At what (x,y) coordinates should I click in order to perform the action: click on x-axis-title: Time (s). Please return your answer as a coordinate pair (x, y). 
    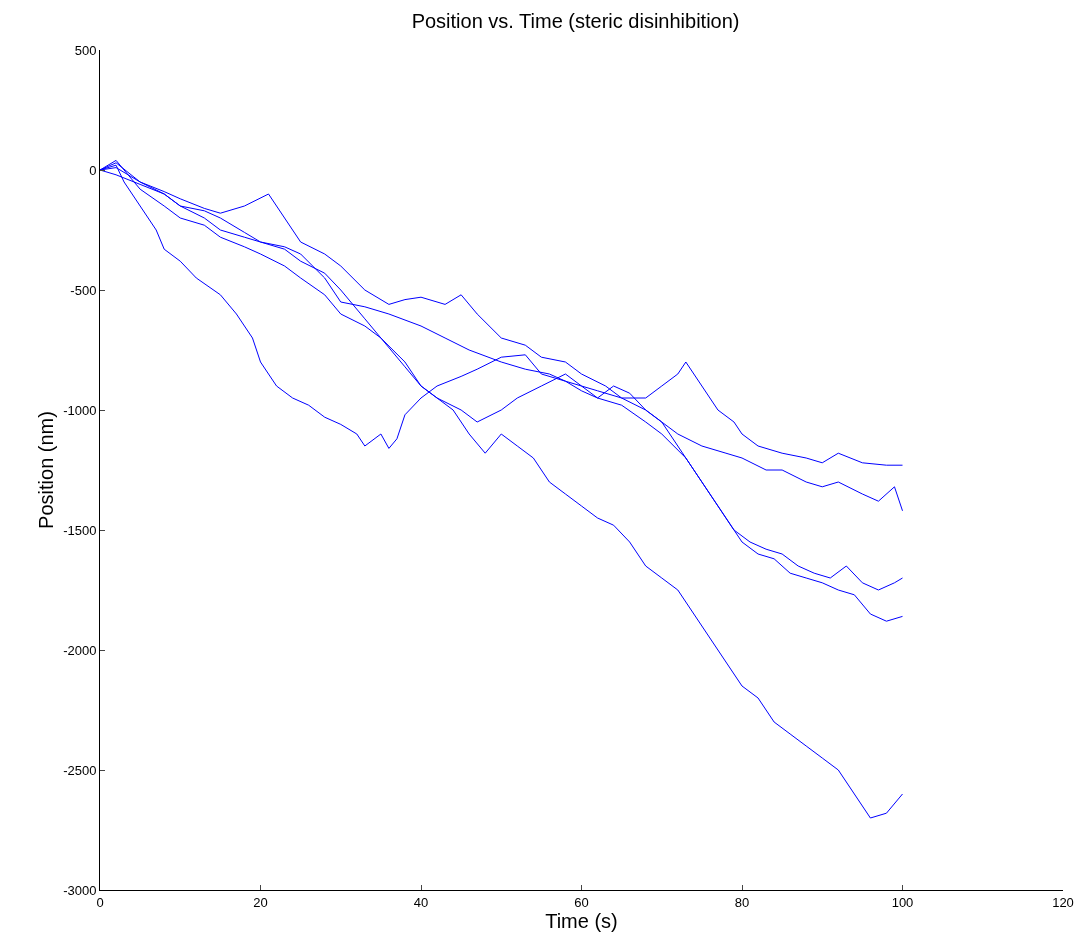
    Looking at the image, I should click on (581, 920).